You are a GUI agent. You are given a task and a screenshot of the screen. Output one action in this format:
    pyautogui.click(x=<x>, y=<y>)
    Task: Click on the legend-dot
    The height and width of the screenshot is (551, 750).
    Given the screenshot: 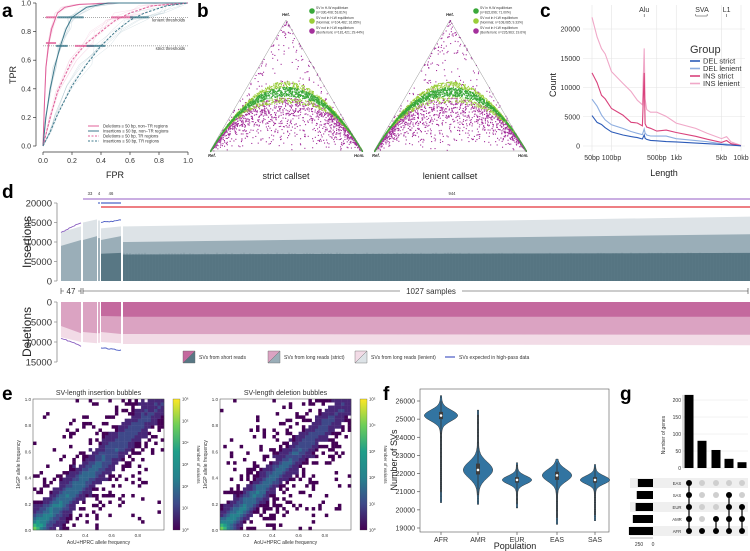 What is the action you would take?
    pyautogui.click(x=312, y=21)
    